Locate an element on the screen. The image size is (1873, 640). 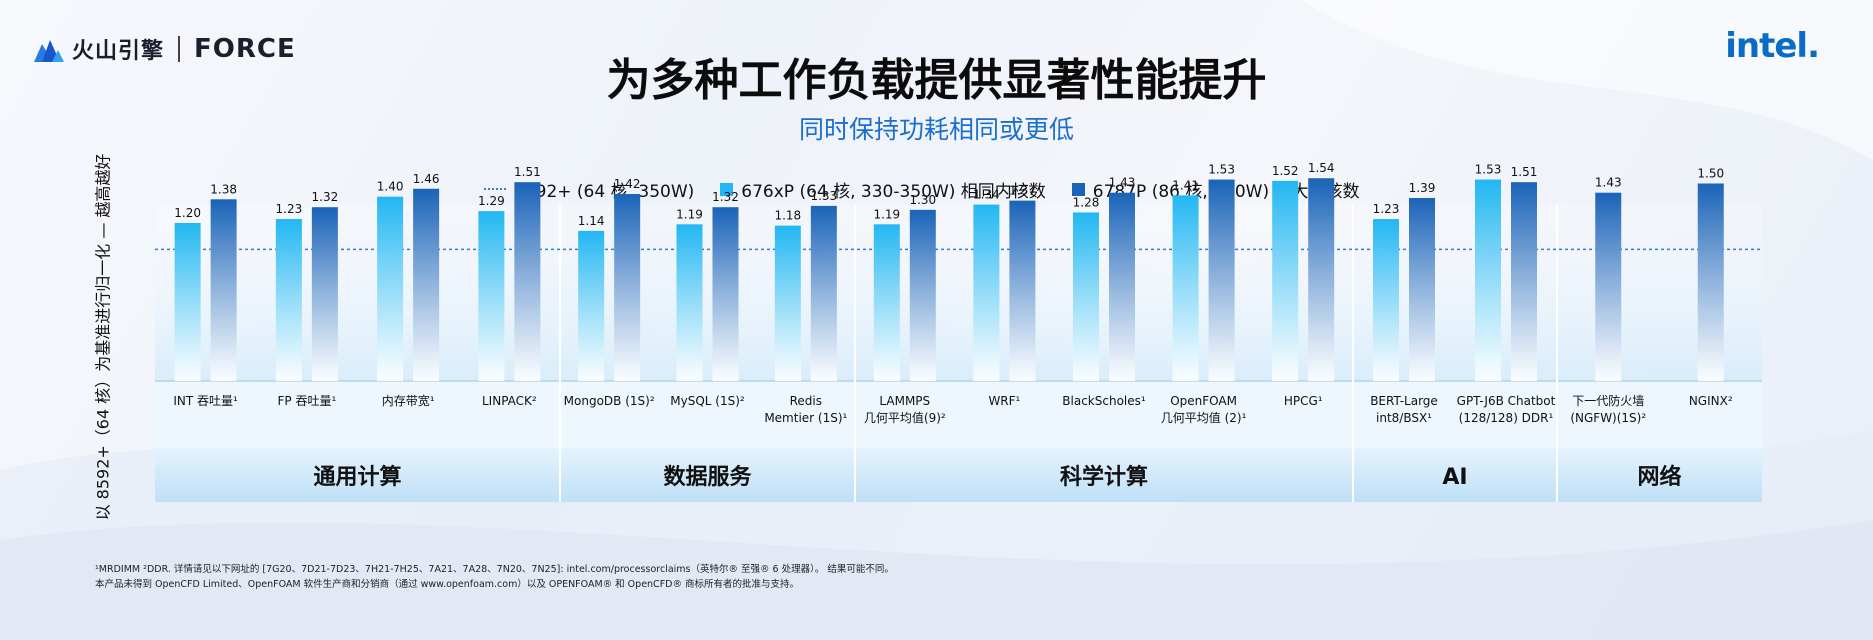
category-label: Redis is located at coordinates (806, 401).